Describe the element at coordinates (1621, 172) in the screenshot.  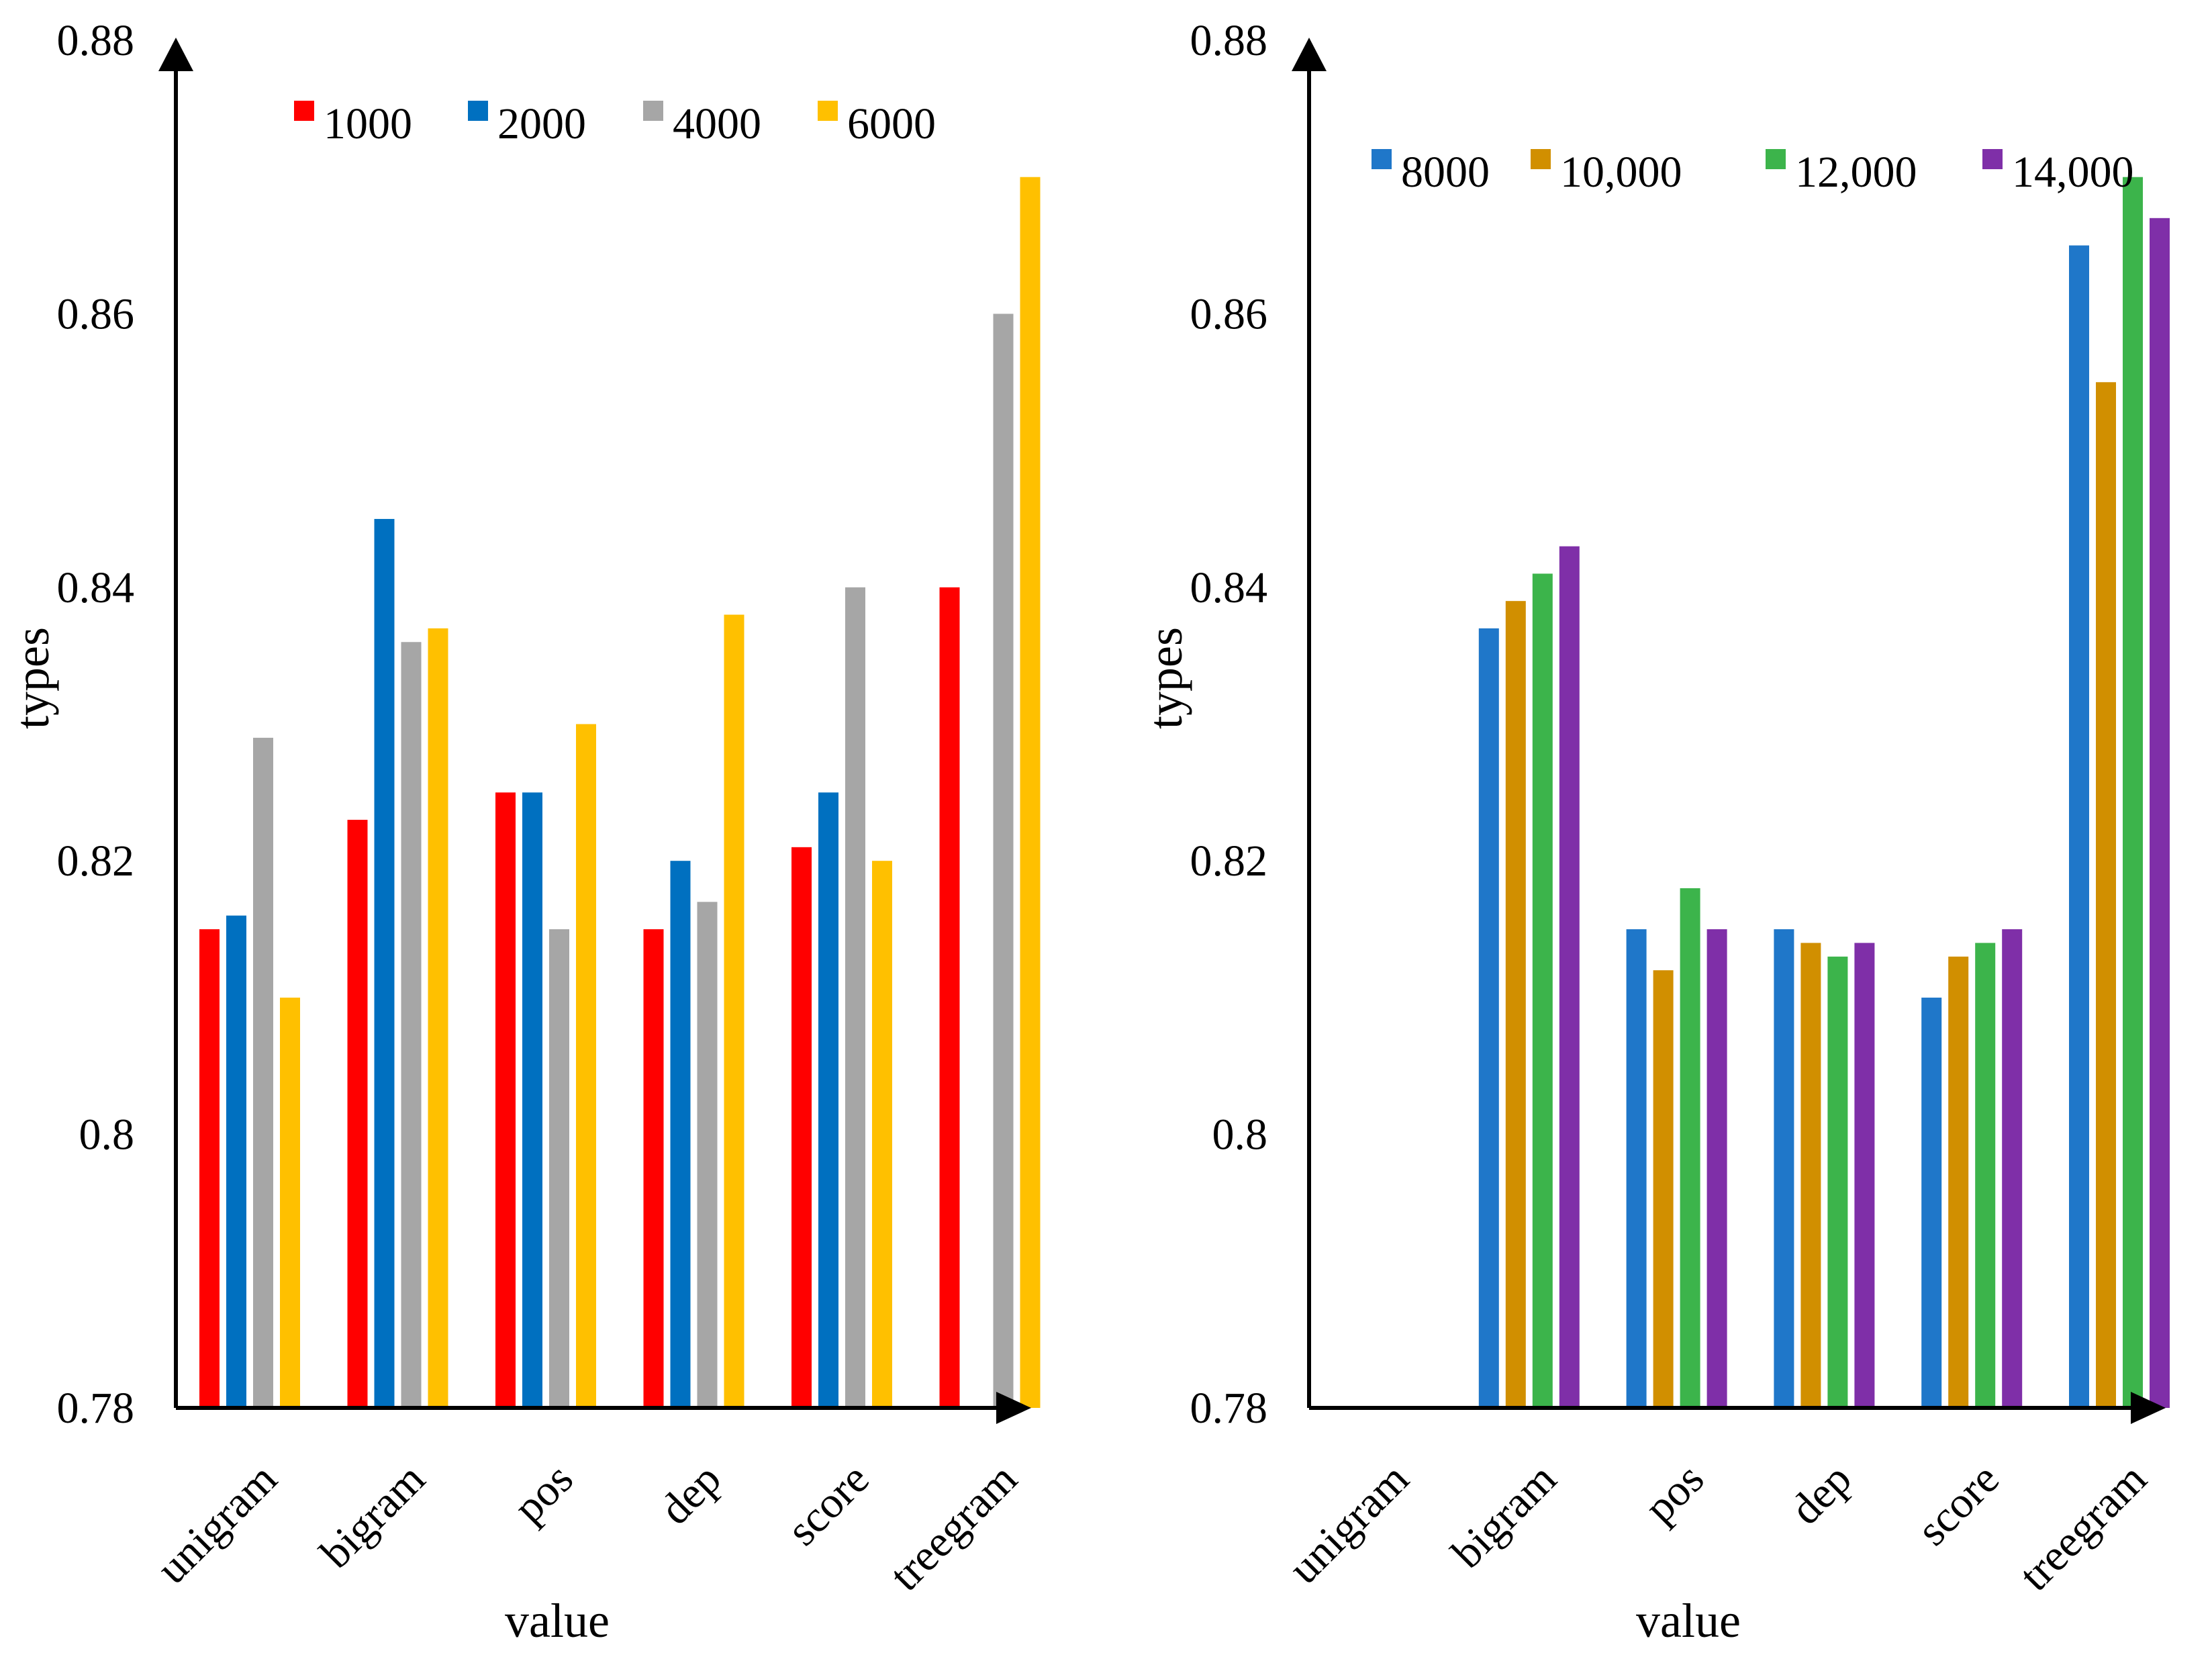
I see `legend-label: 10,000` at that location.